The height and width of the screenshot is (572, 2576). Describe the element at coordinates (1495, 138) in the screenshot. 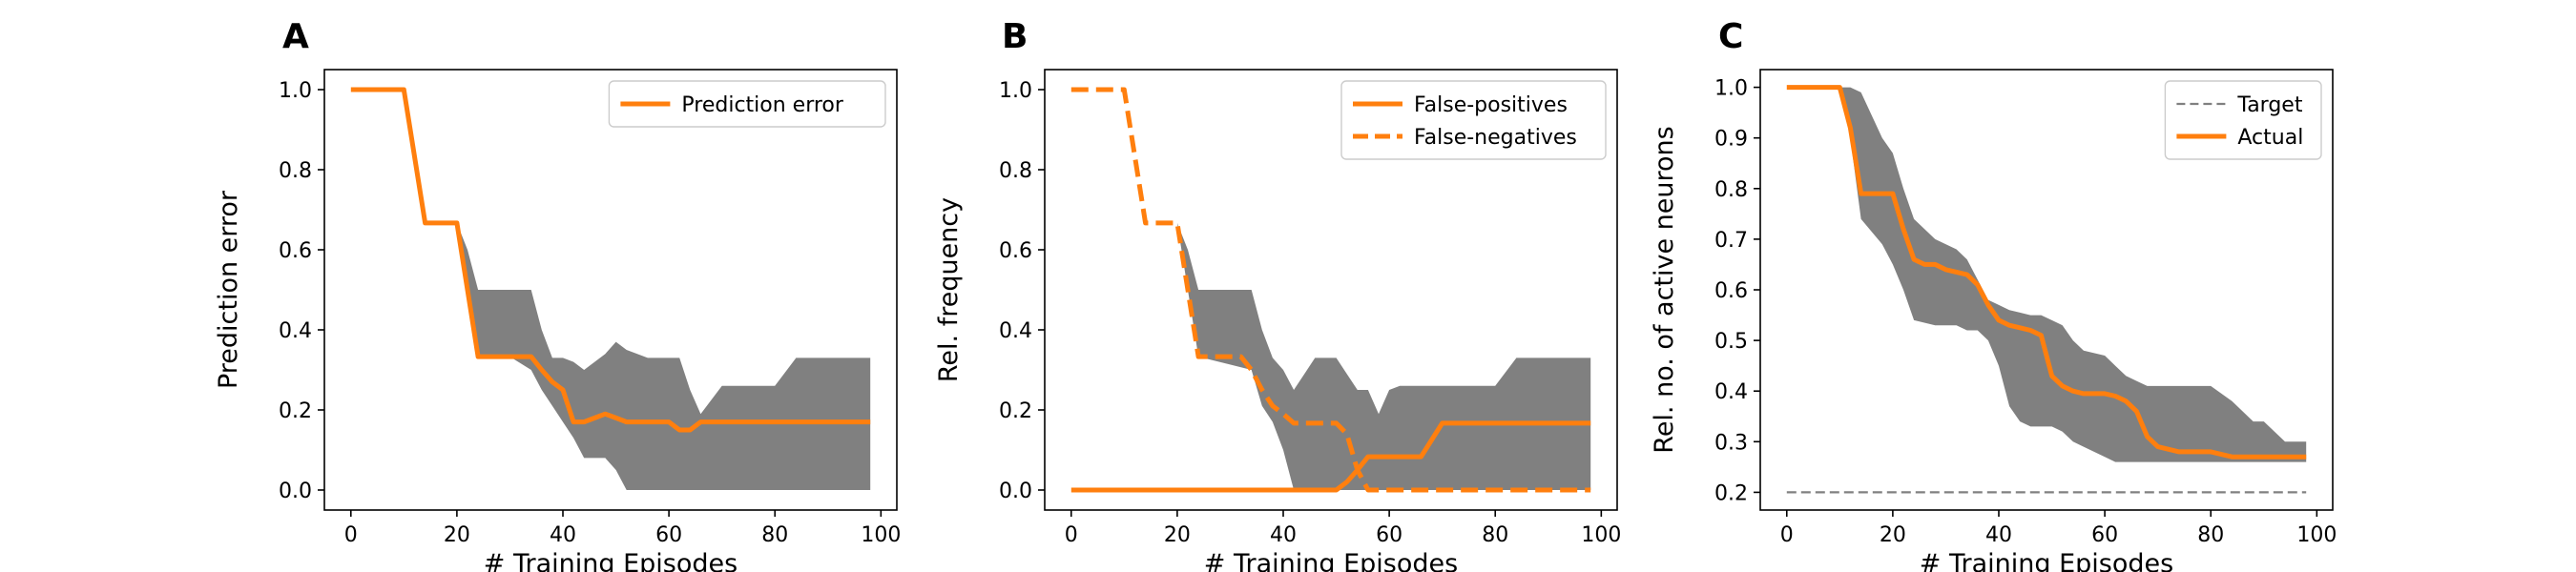

I see `legend-label: False-negatives` at that location.